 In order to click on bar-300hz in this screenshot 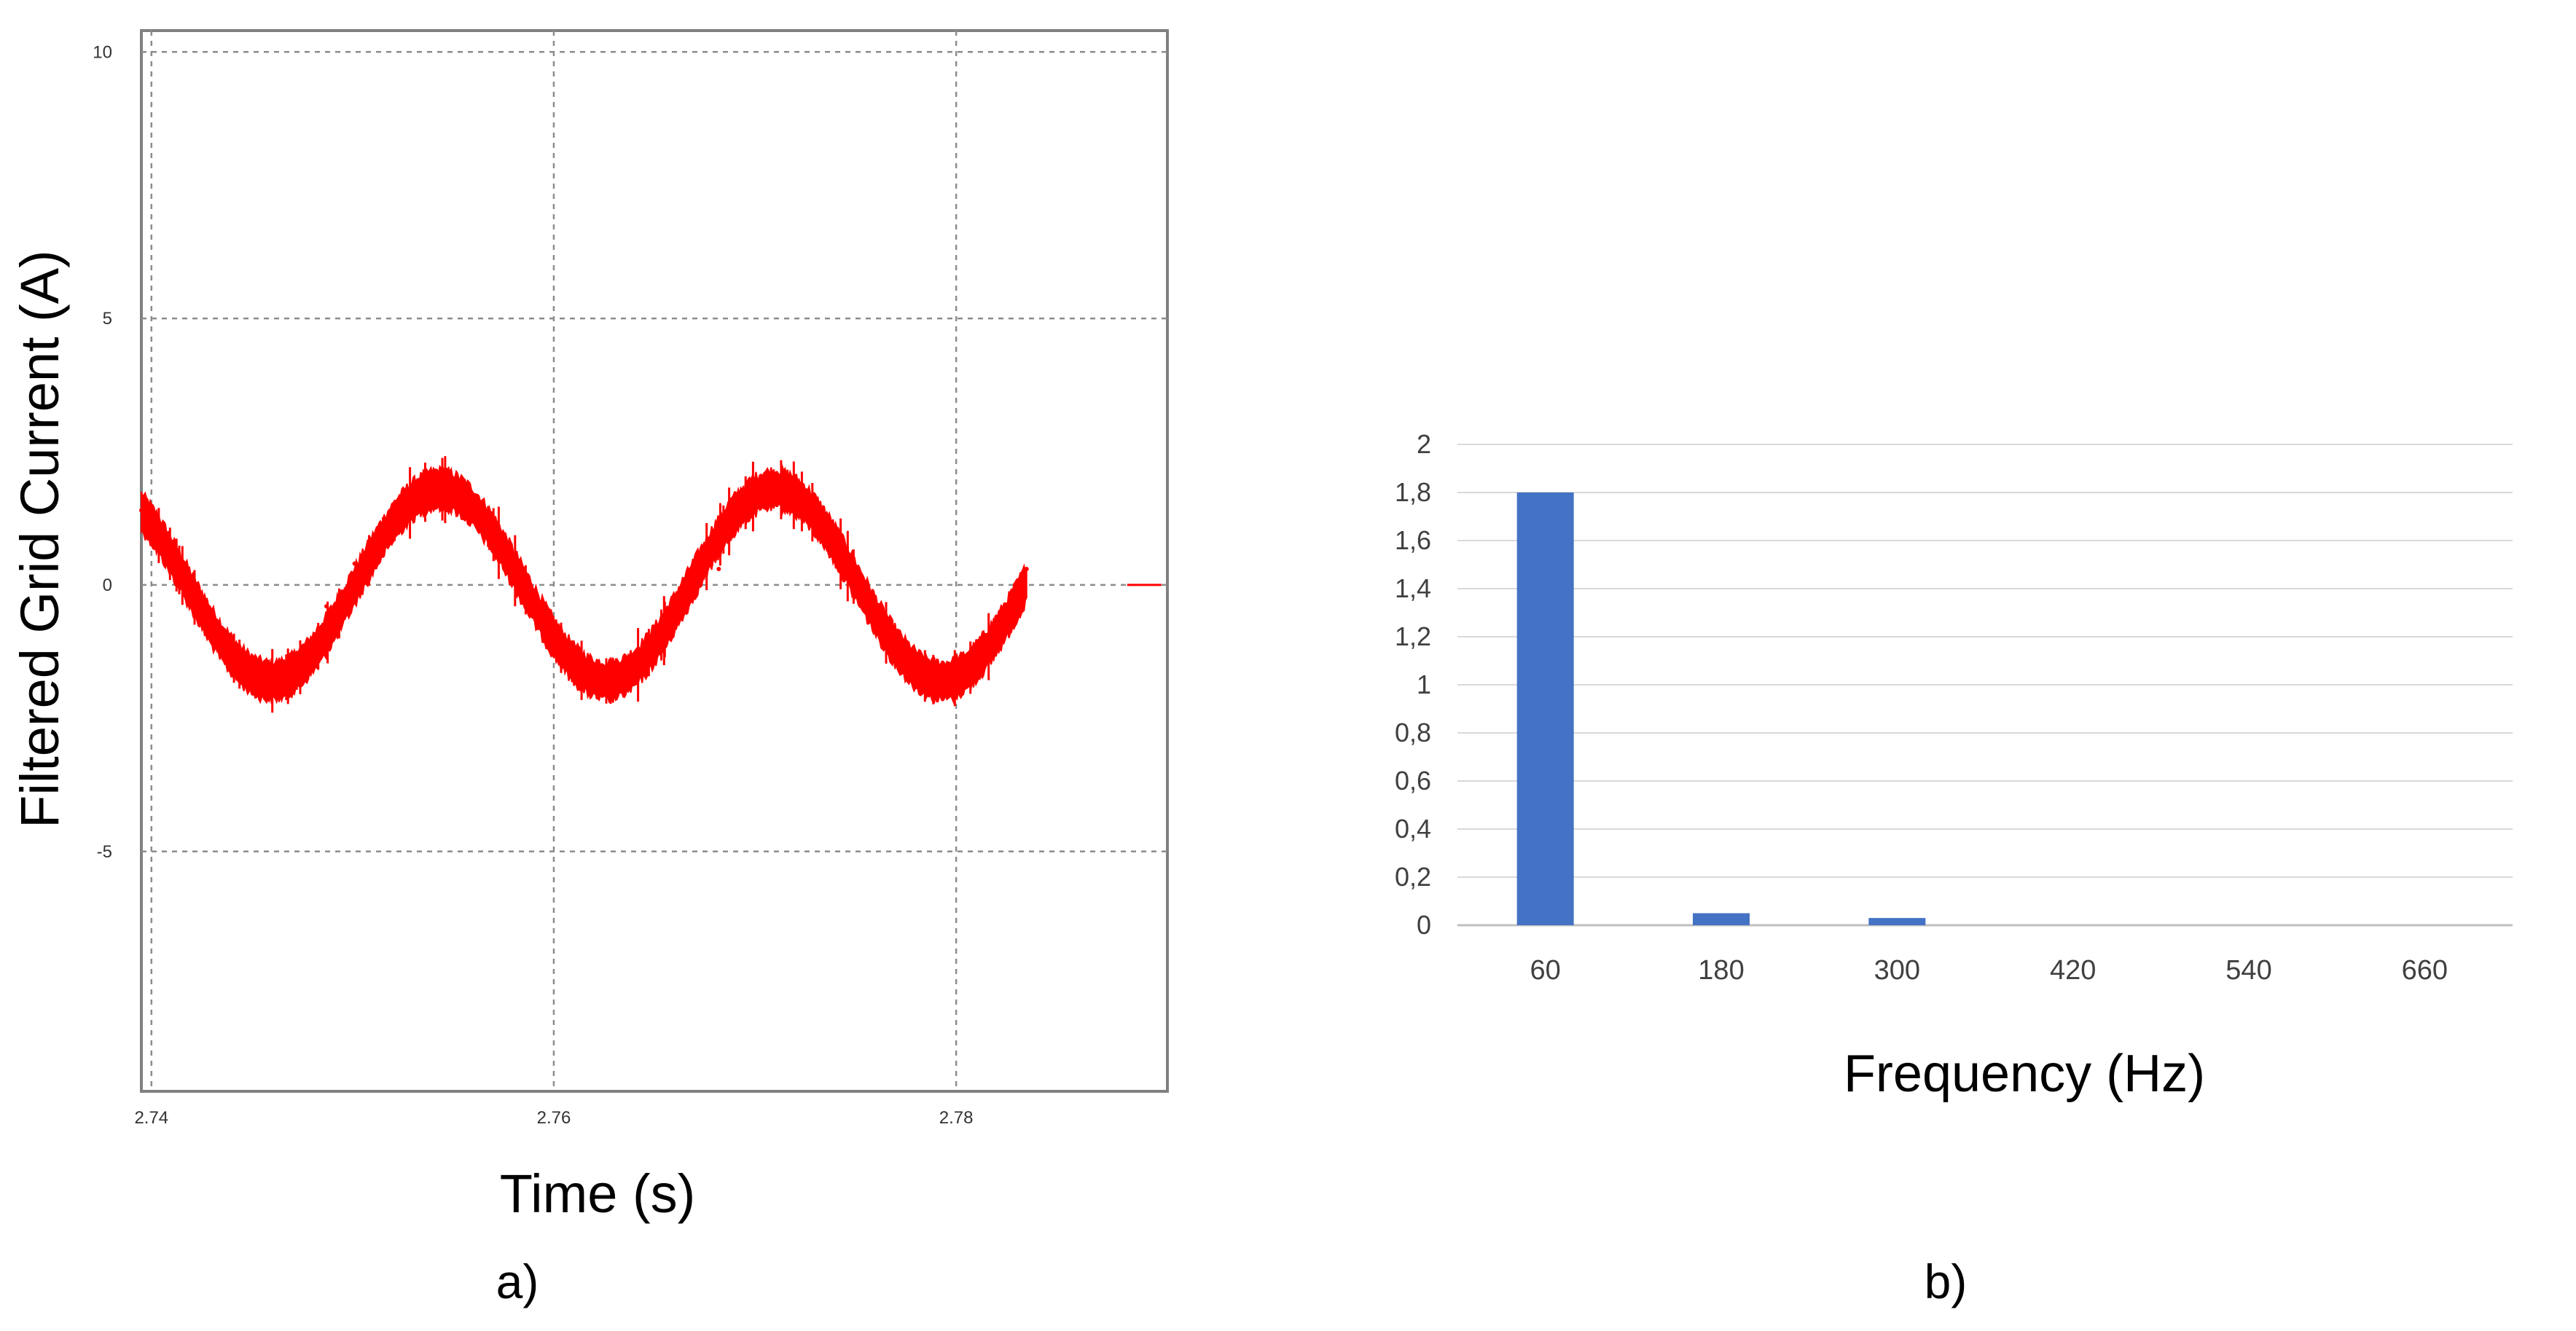, I will do `click(1897, 921)`.